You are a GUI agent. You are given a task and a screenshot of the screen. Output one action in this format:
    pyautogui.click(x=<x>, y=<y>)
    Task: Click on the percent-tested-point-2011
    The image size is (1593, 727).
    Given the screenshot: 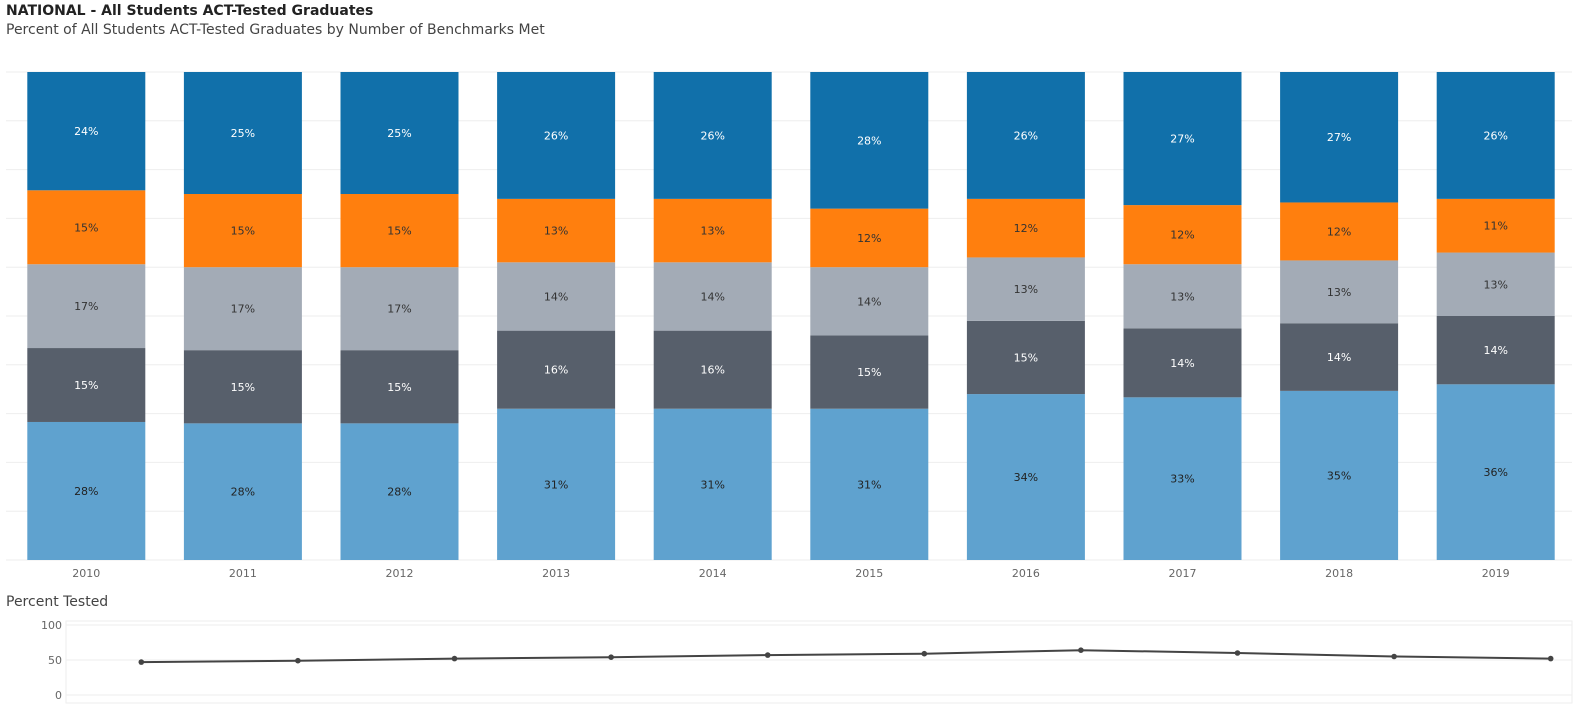 What is the action you would take?
    pyautogui.click(x=298, y=660)
    